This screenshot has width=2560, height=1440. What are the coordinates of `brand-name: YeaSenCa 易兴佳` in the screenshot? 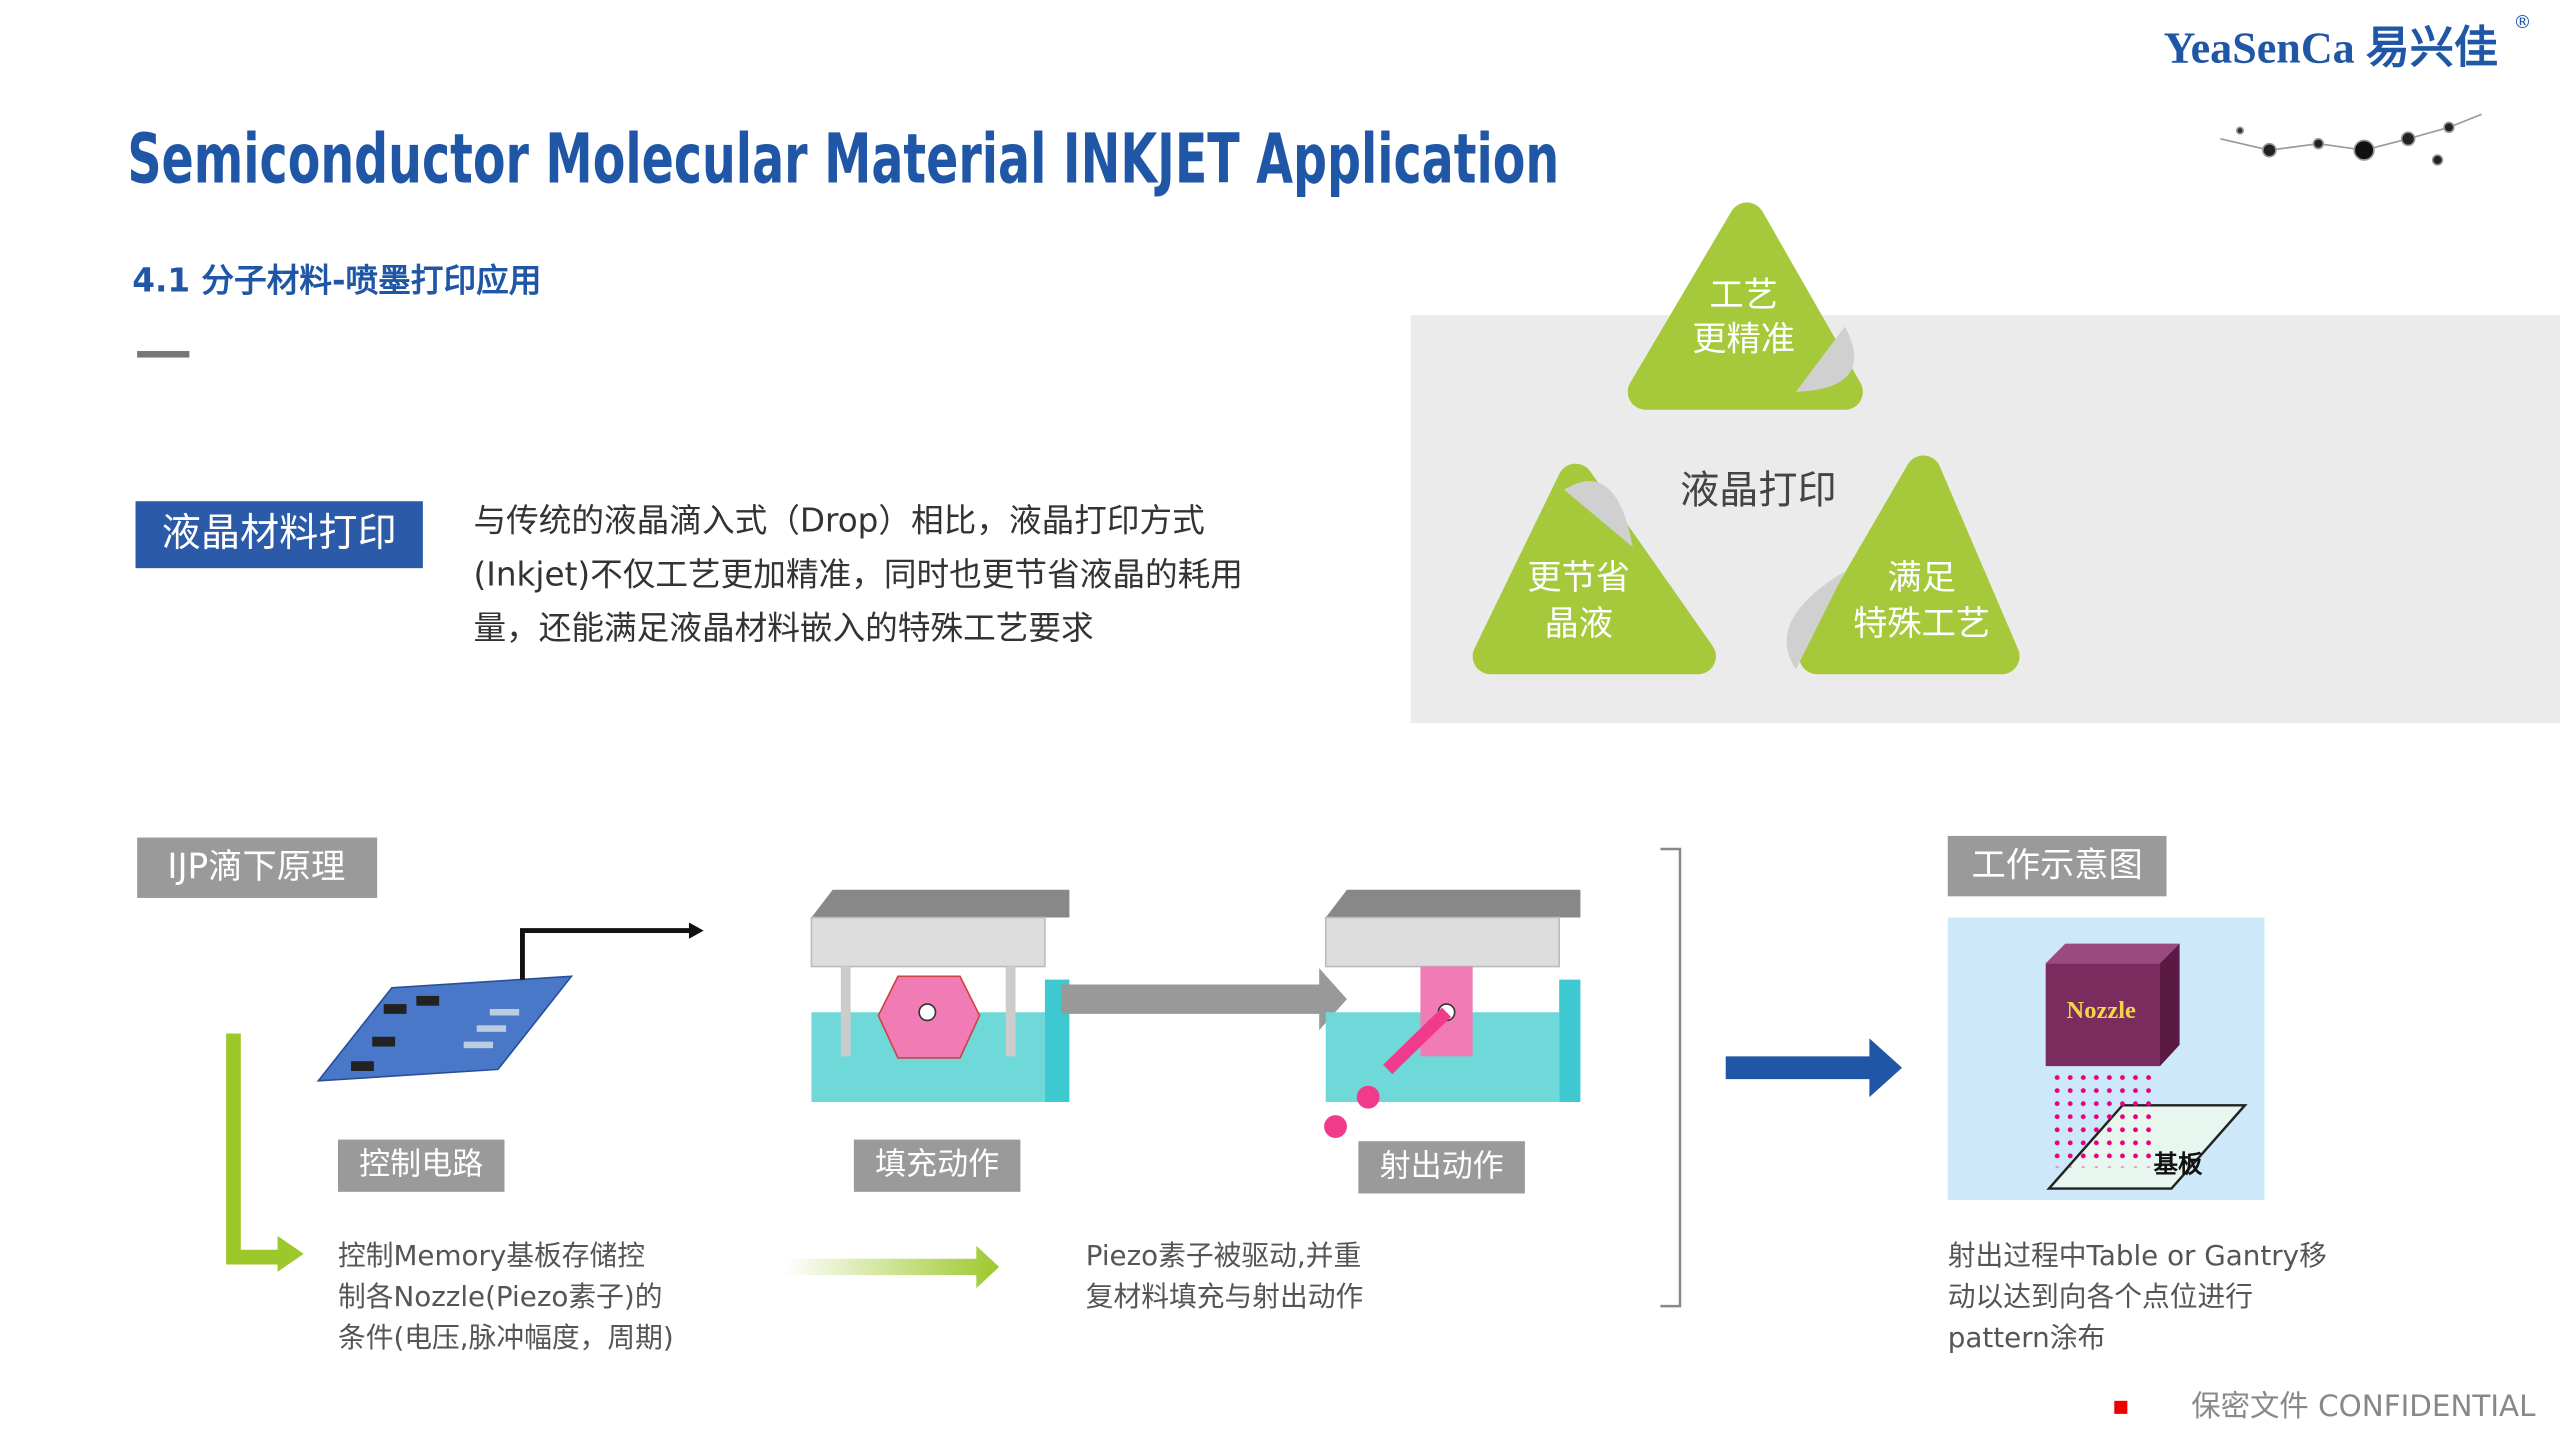 It's located at (2331, 47).